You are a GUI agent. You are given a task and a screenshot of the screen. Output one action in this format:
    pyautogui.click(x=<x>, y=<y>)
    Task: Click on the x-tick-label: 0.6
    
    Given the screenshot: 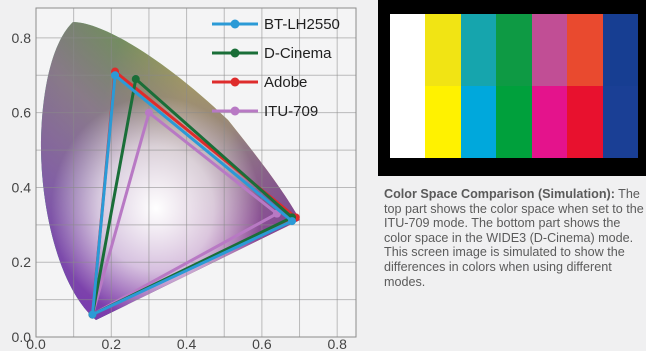 What is the action you would take?
    pyautogui.click(x=262, y=343)
    